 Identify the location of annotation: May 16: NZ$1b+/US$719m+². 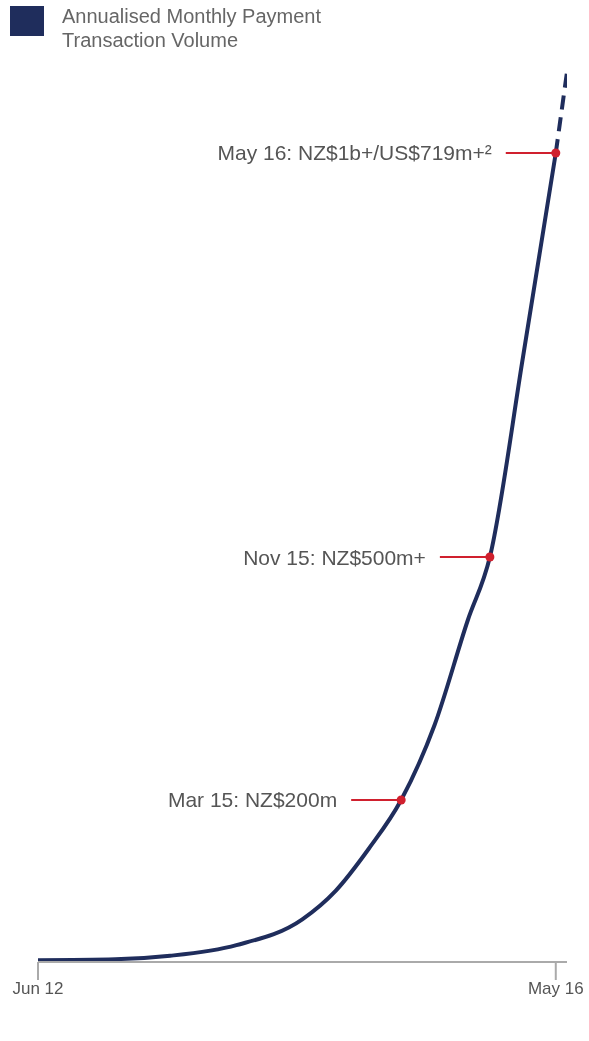
(354, 153).